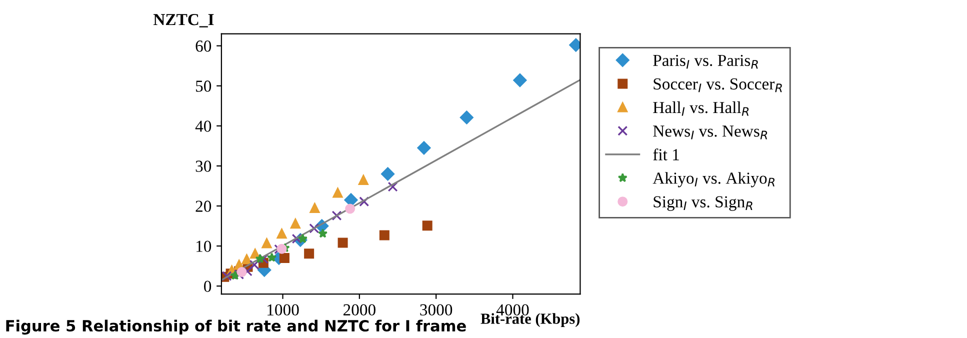  What do you see at coordinates (436, 310) in the screenshot?
I see `x-tick-label: 3000` at bounding box center [436, 310].